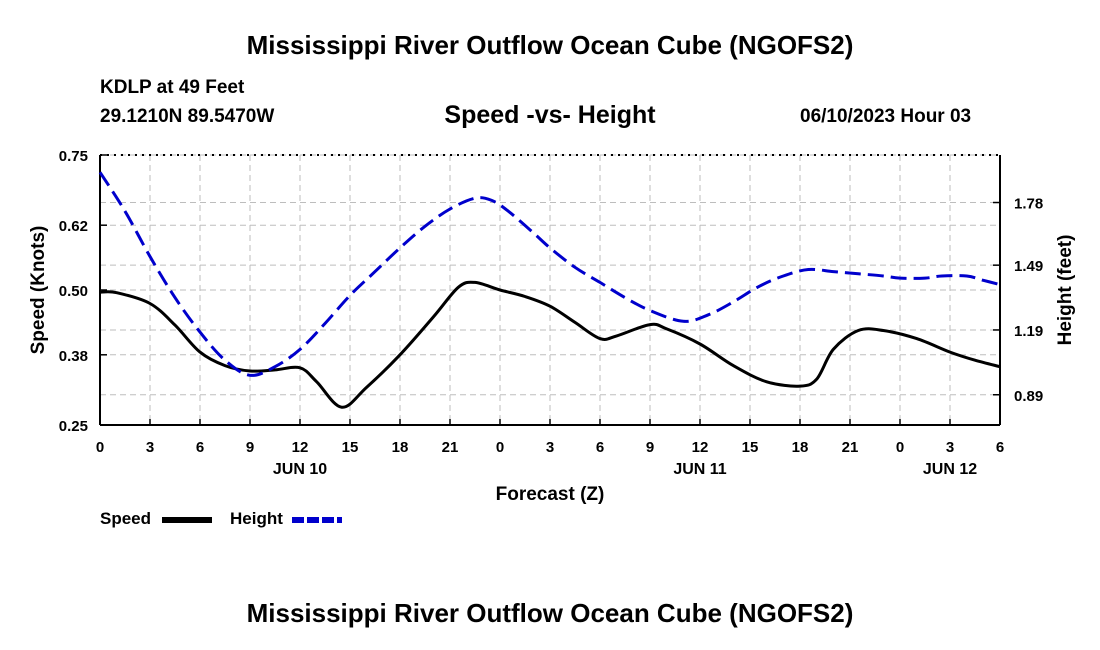 This screenshot has width=1100, height=650. What do you see at coordinates (256, 518) in the screenshot?
I see `legend-height-label: Height` at bounding box center [256, 518].